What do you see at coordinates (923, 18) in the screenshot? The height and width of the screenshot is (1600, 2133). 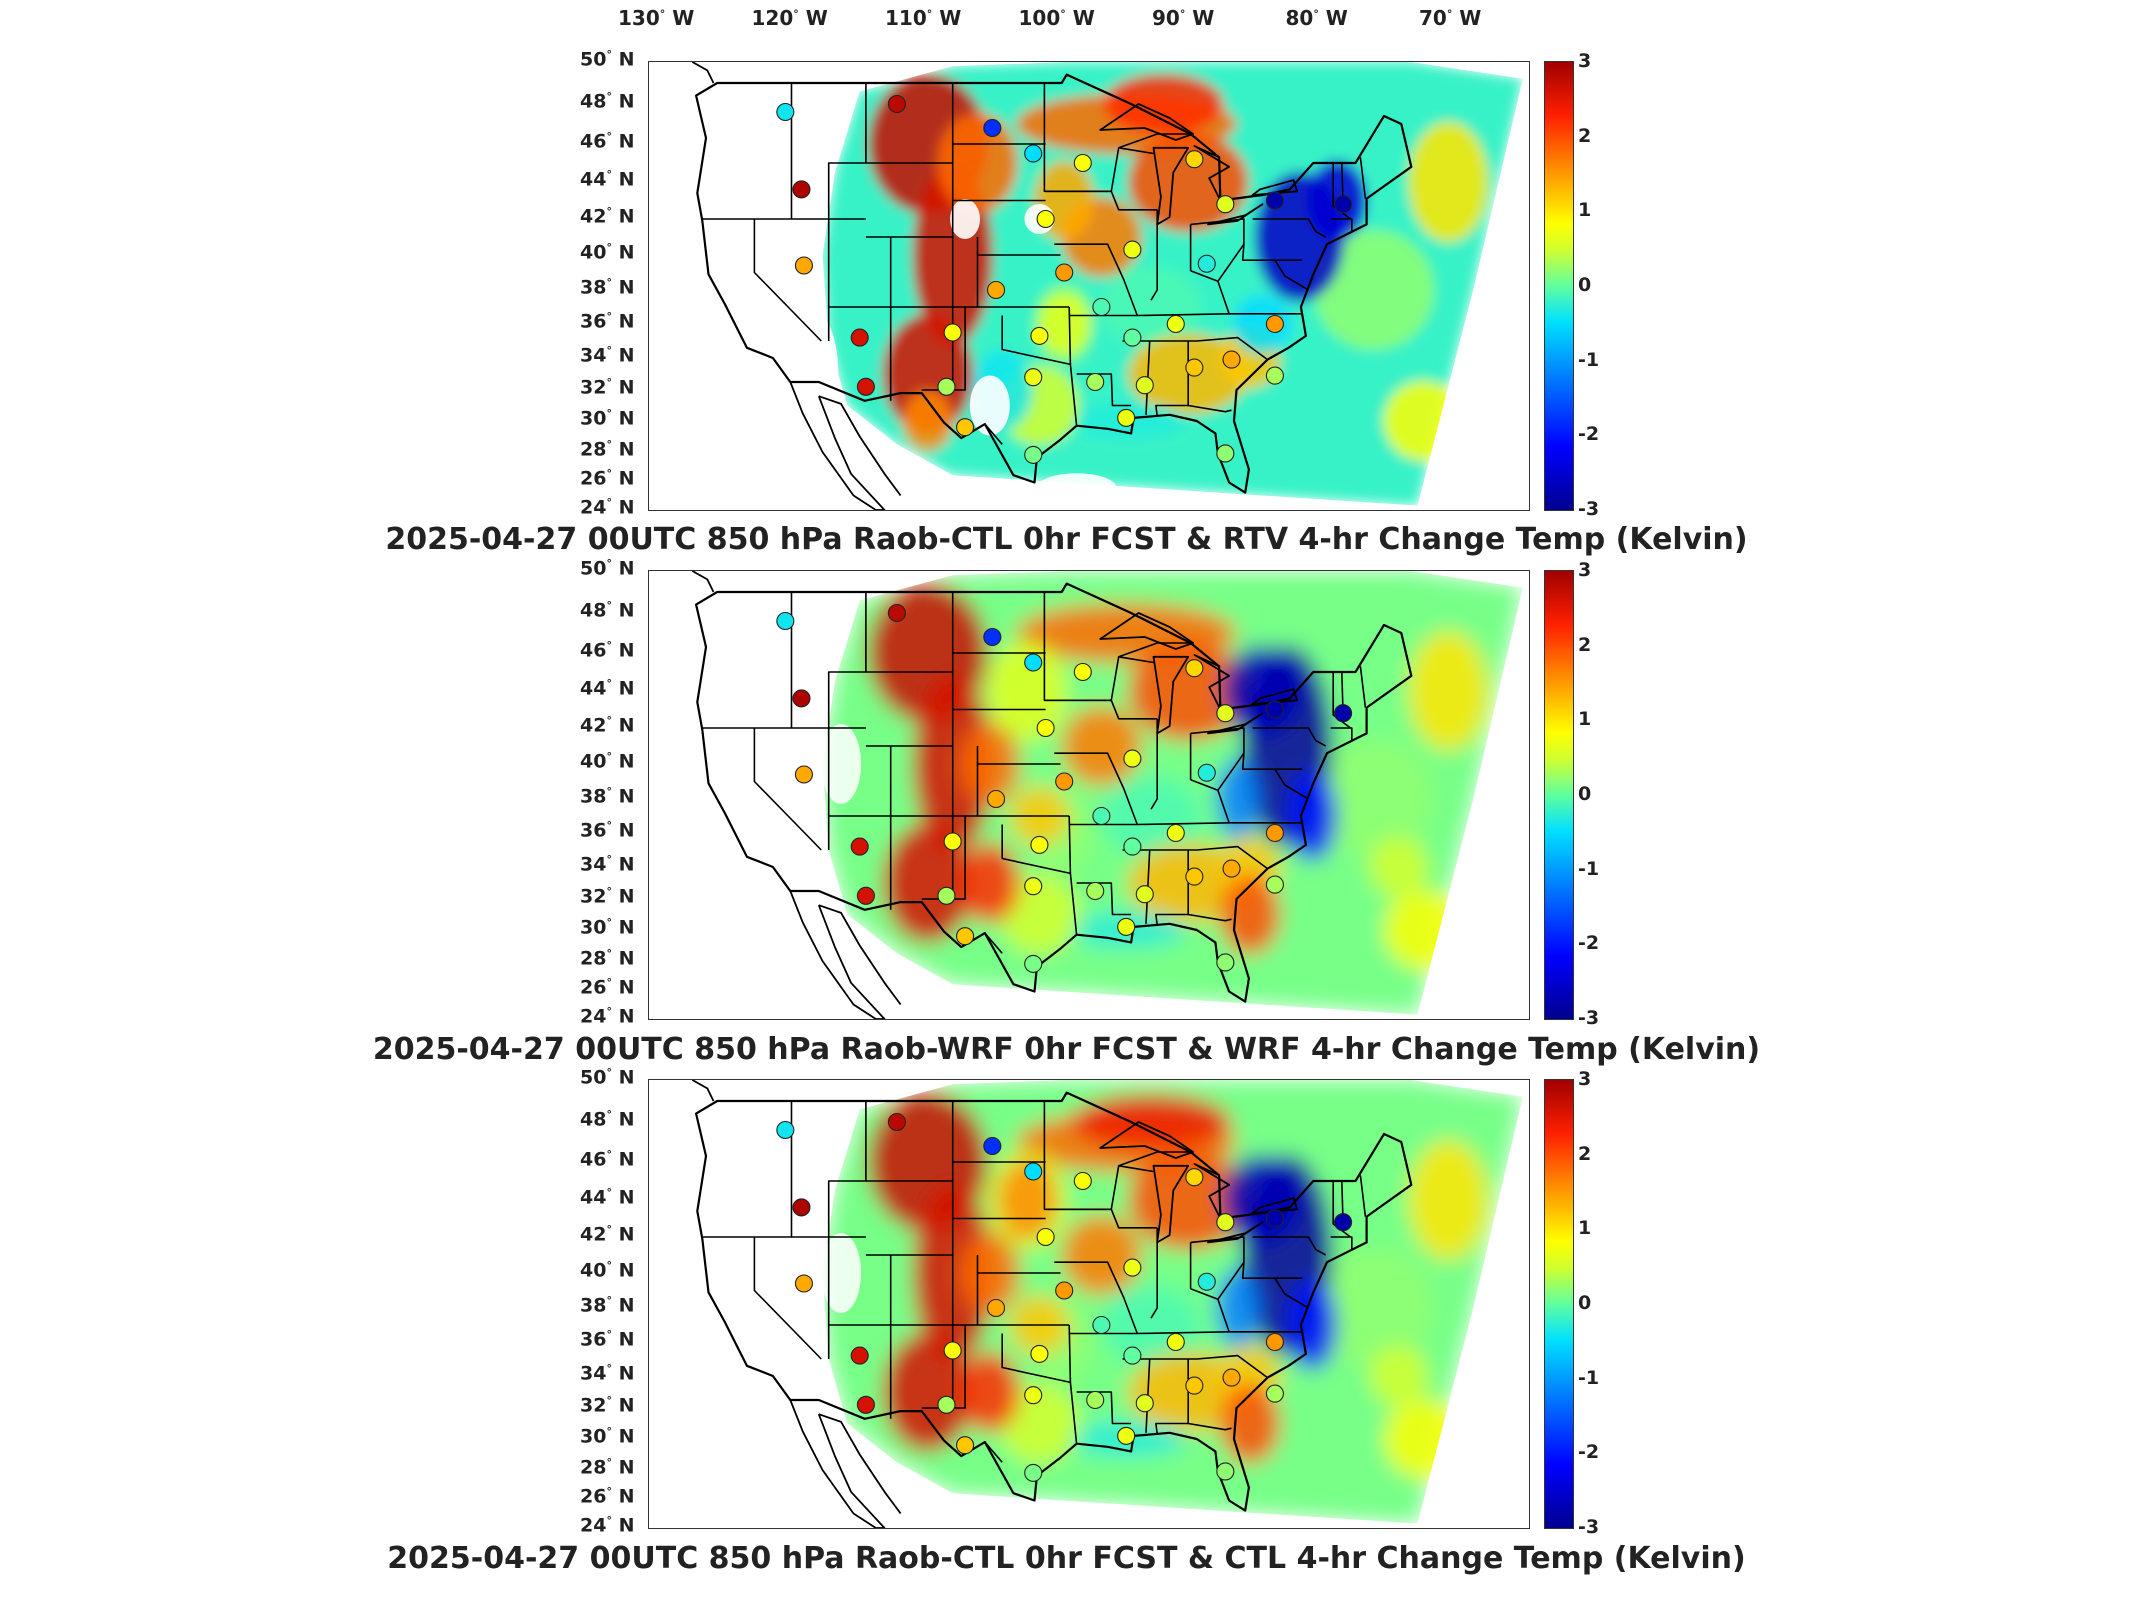 I see `longitude-label: 110° W` at bounding box center [923, 18].